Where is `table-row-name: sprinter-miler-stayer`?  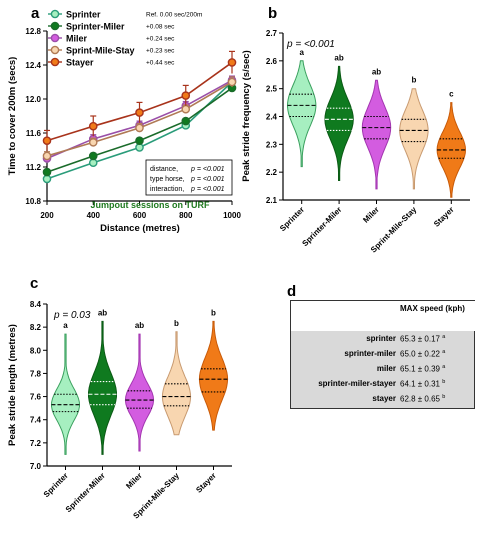
table-row-name: sprinter-miler-stayer is located at coordinates (357, 383).